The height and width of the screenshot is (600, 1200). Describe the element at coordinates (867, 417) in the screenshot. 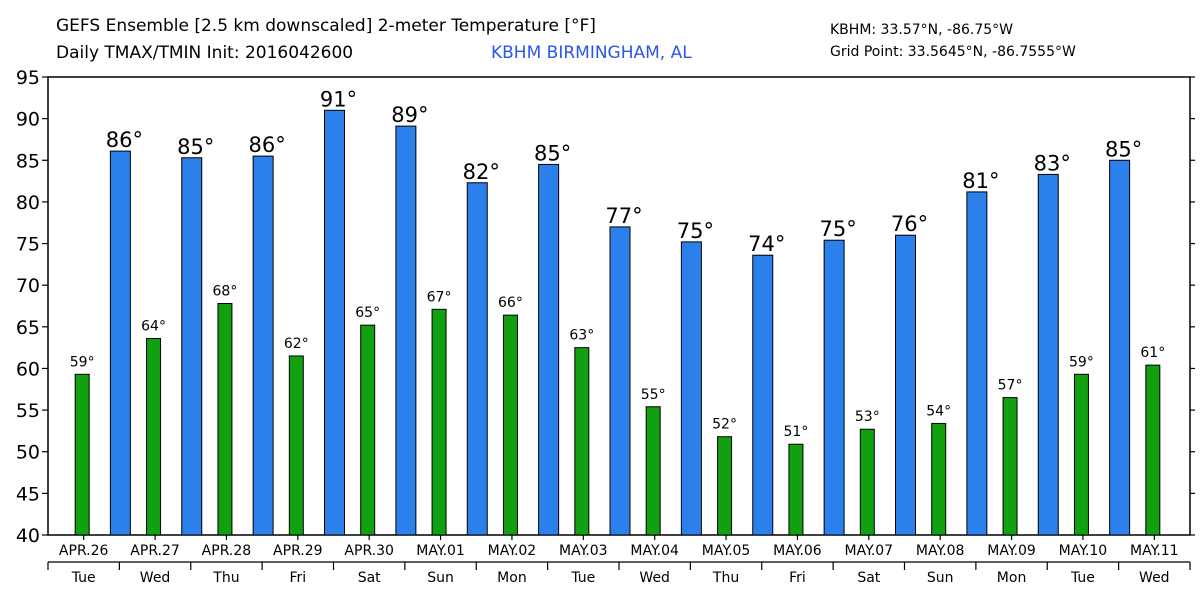

I see `tmin-value-label: 53°` at that location.